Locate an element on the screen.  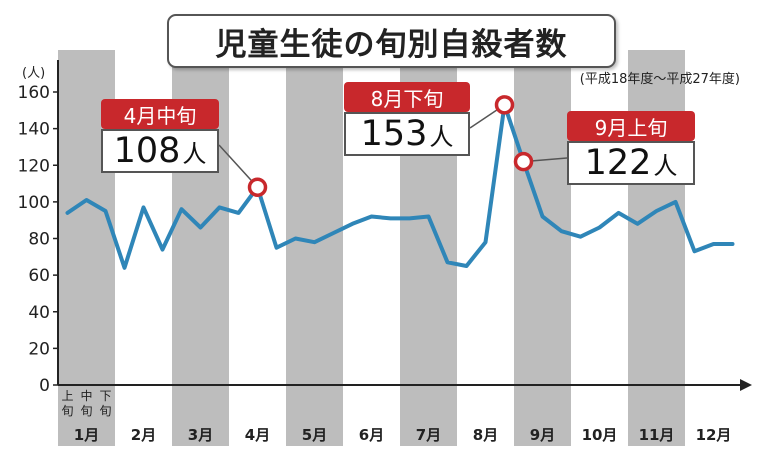
y-axis-unit: (人) is located at coordinates (34, 73).